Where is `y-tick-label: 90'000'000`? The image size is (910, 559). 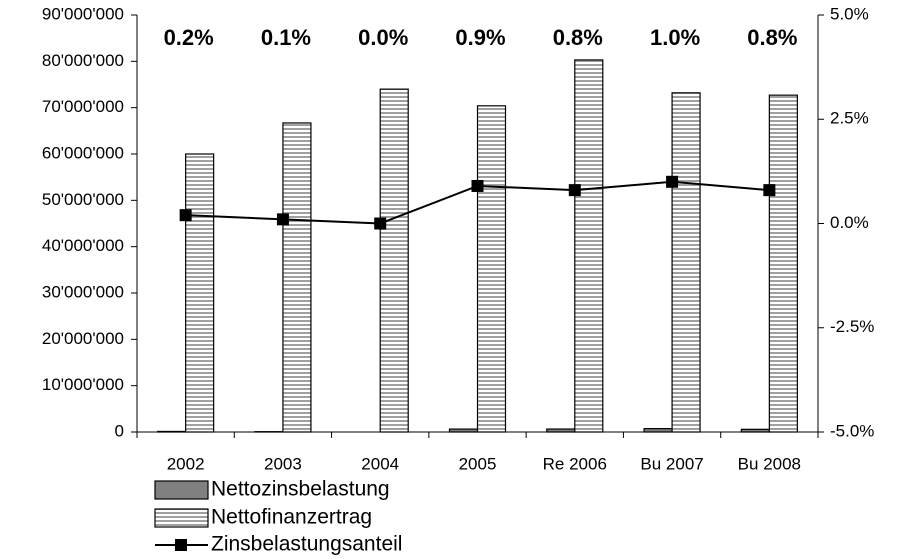
y-tick-label: 90'000'000 is located at coordinates (83, 13).